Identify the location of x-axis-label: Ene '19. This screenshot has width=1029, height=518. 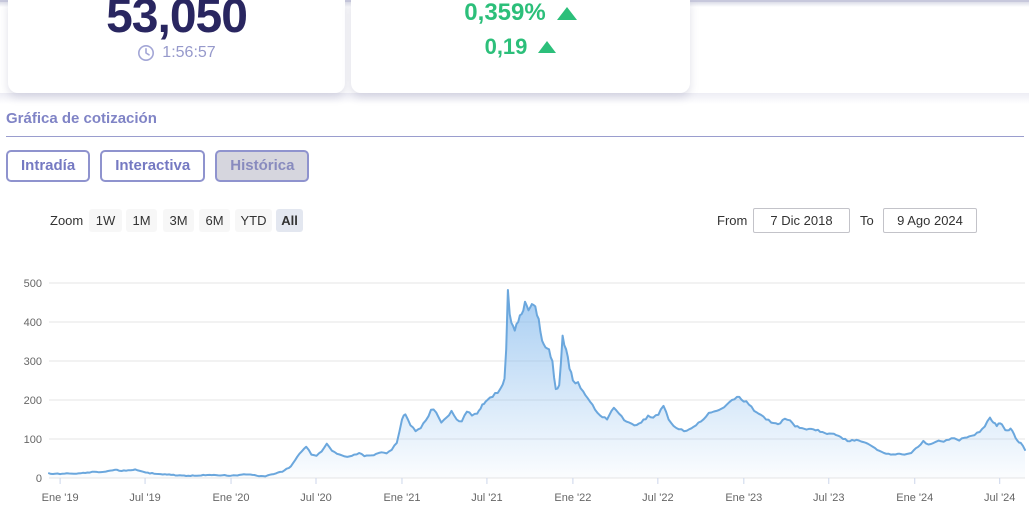
(60, 498).